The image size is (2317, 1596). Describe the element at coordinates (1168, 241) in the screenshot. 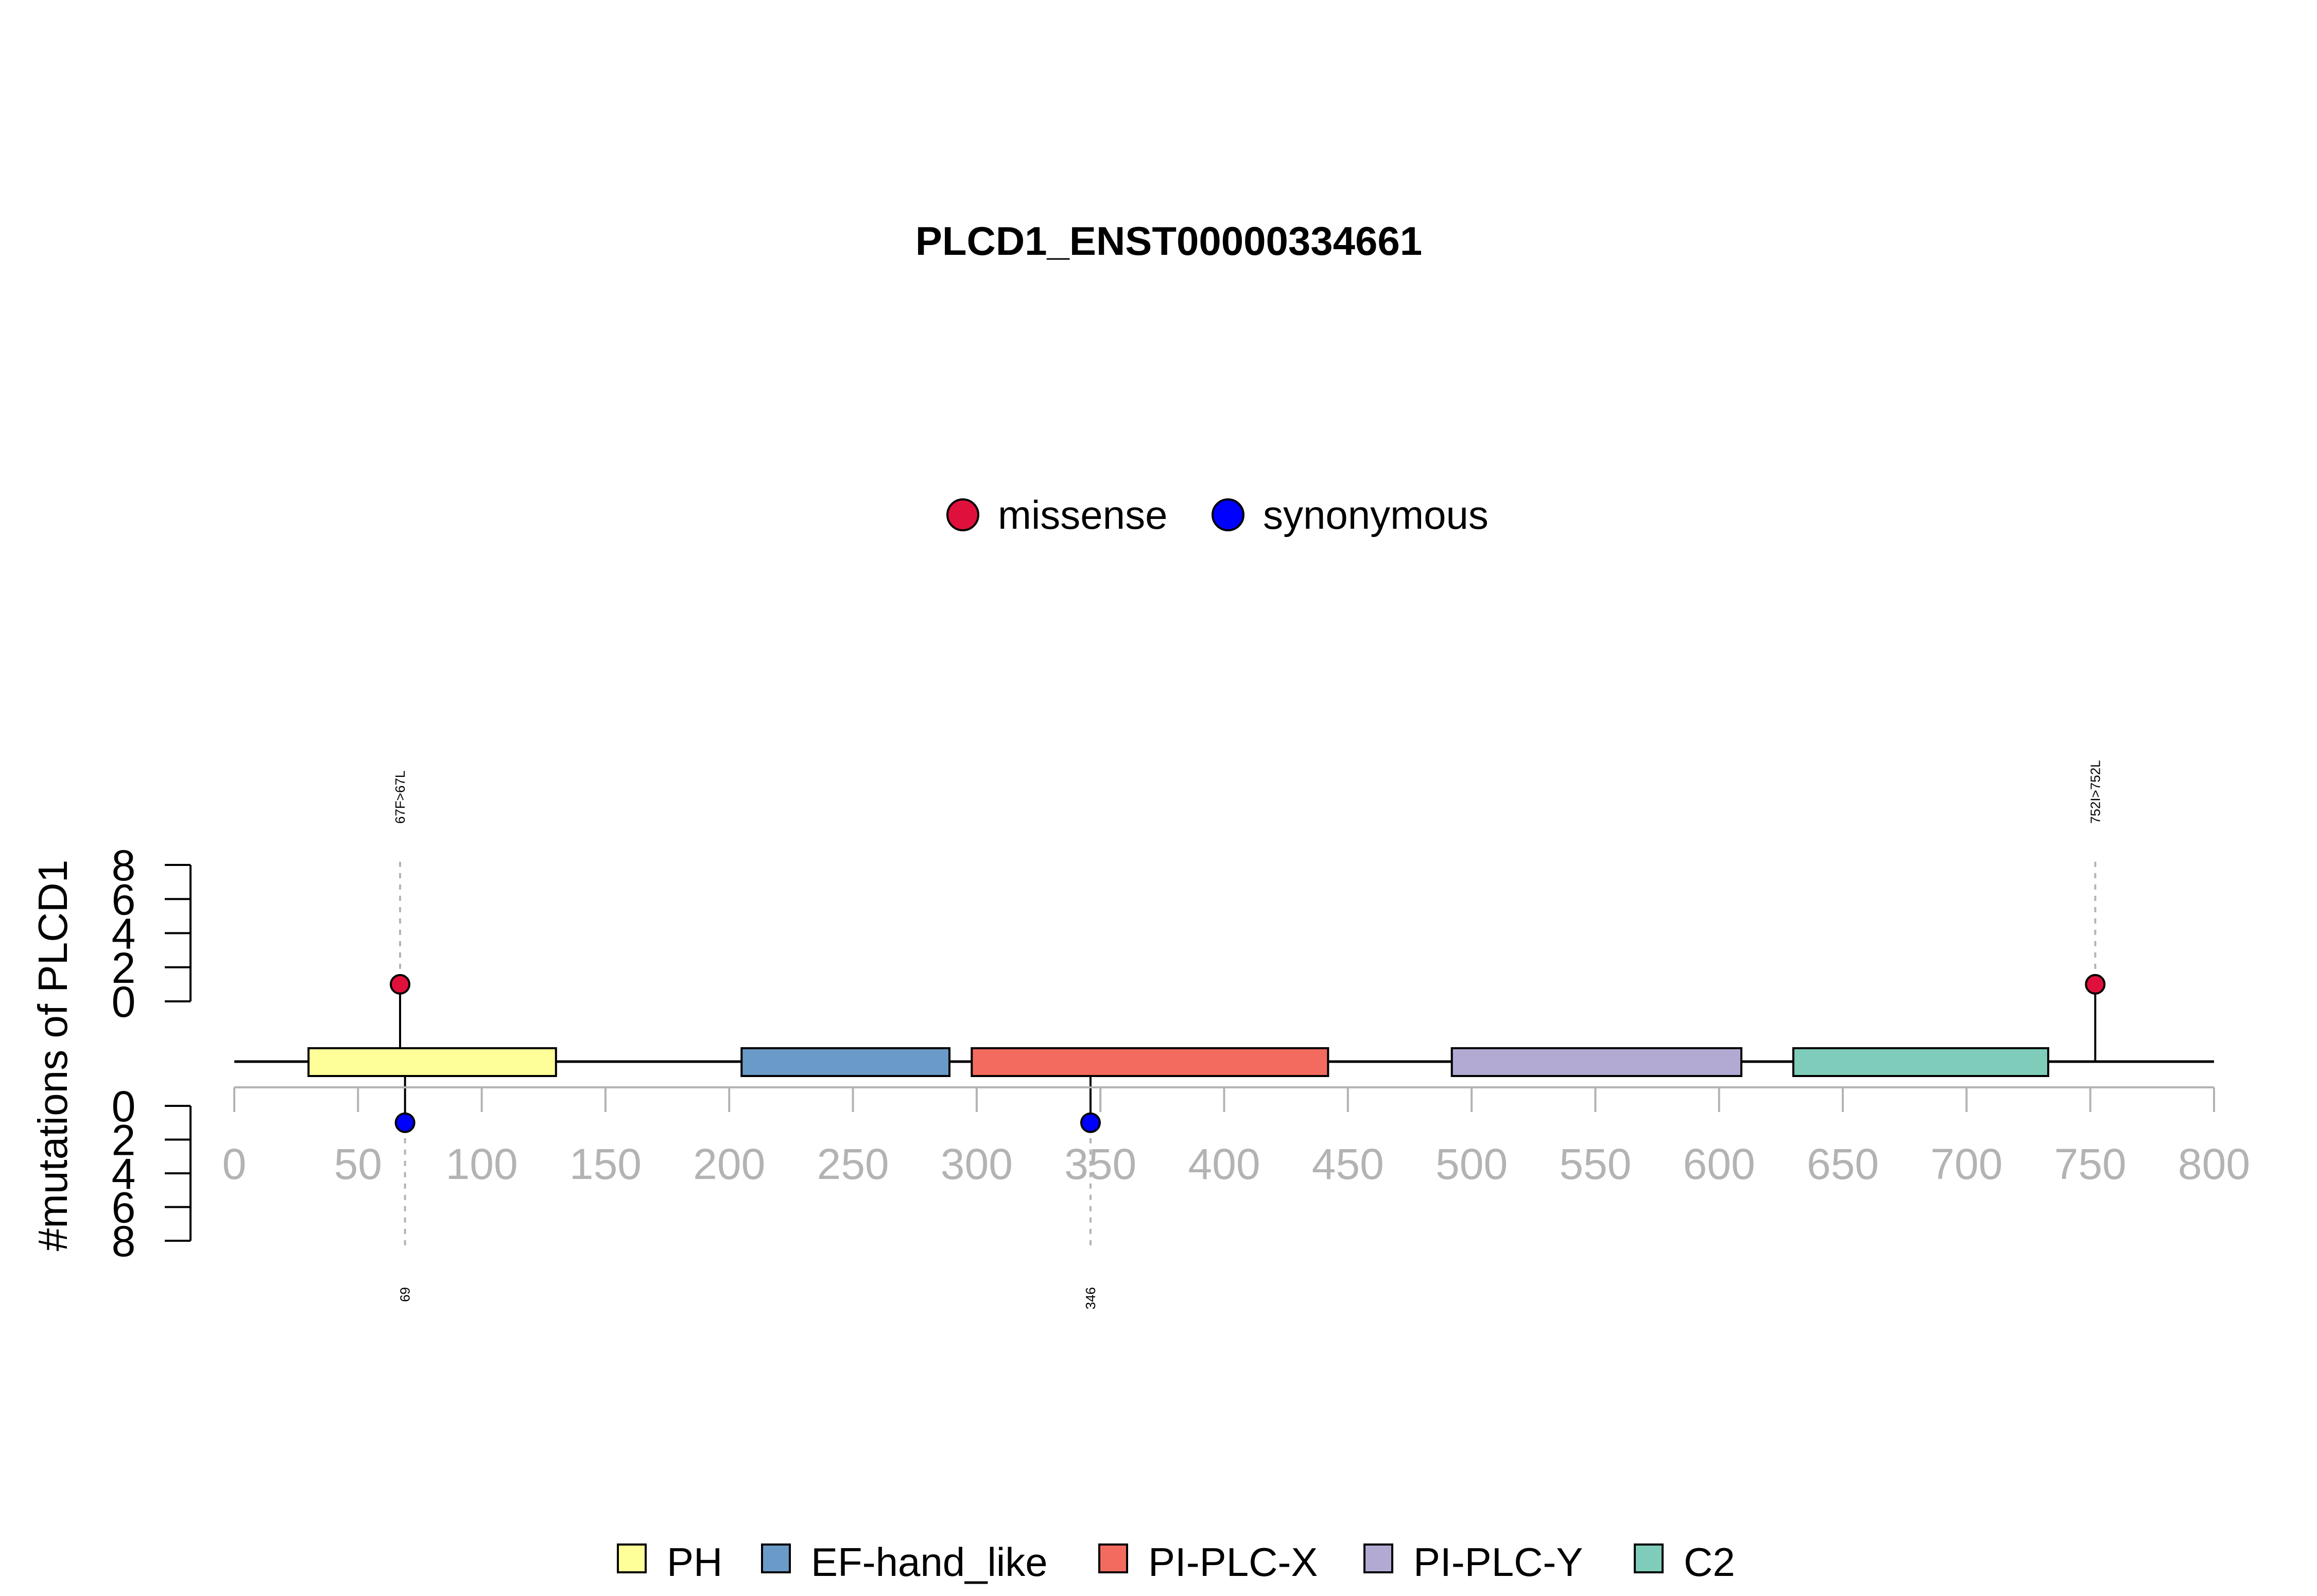

I see `chart-title: PLCD1_ENST00000334661` at that location.